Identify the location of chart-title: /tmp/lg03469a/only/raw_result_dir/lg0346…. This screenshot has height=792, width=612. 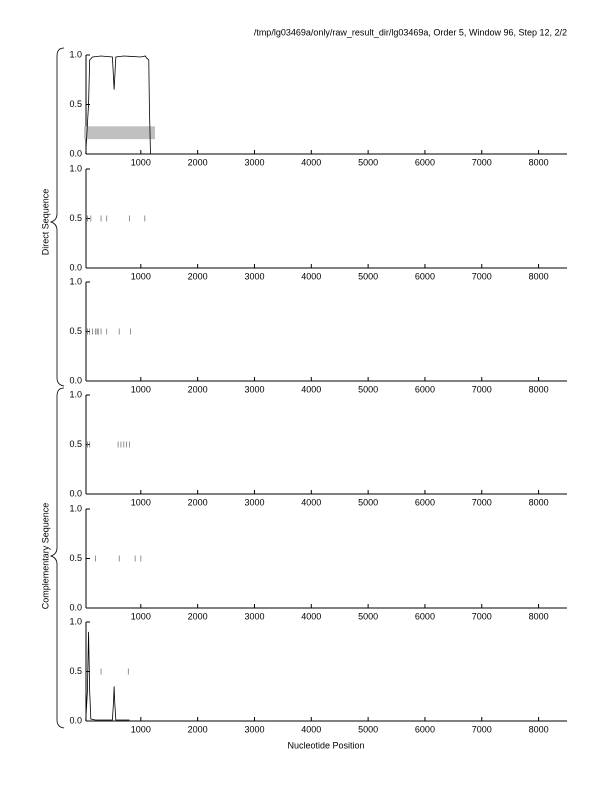
(410, 32).